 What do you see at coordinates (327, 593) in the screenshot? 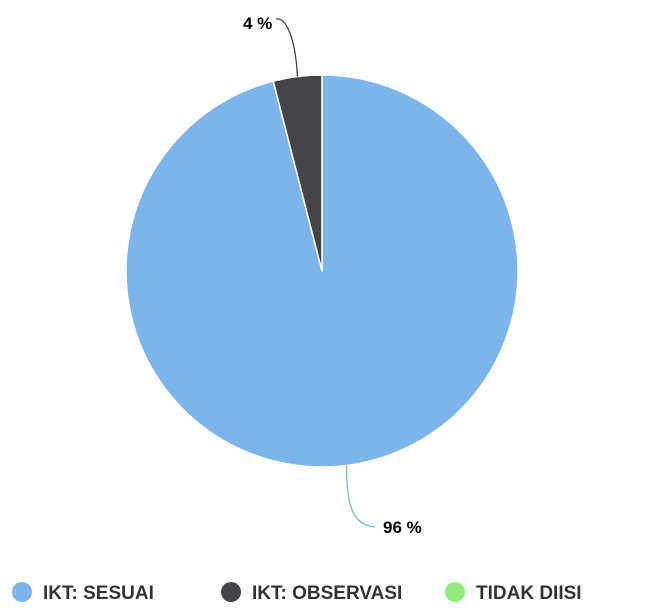
I see `legend-label-ikt-observasi: IKT: OBSERVASI` at bounding box center [327, 593].